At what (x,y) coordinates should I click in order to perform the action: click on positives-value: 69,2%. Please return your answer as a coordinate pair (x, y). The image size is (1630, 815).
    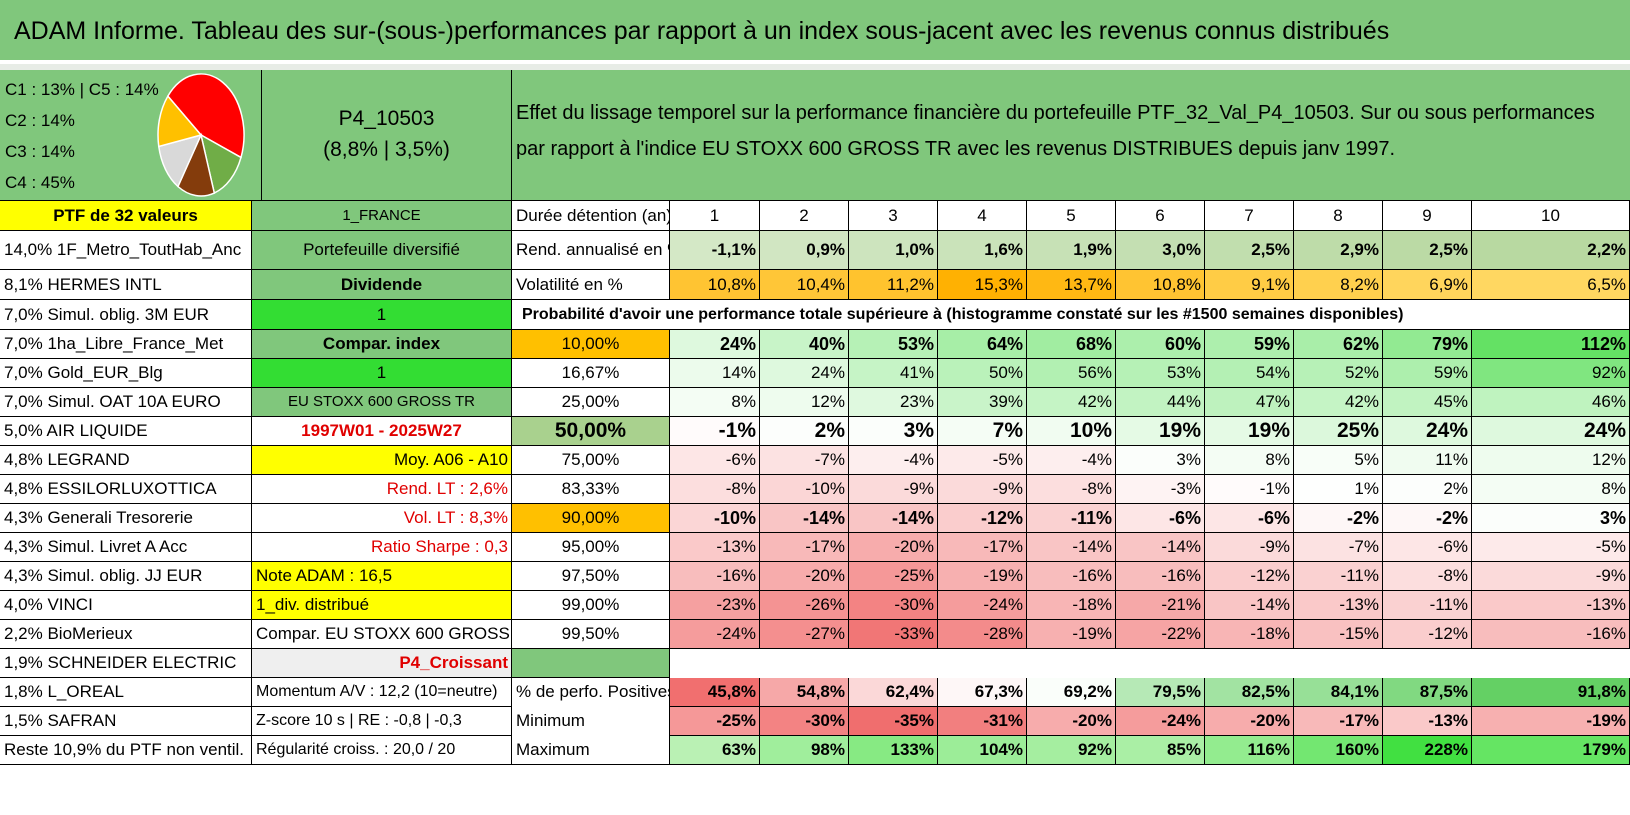
    Looking at the image, I should click on (1071, 692).